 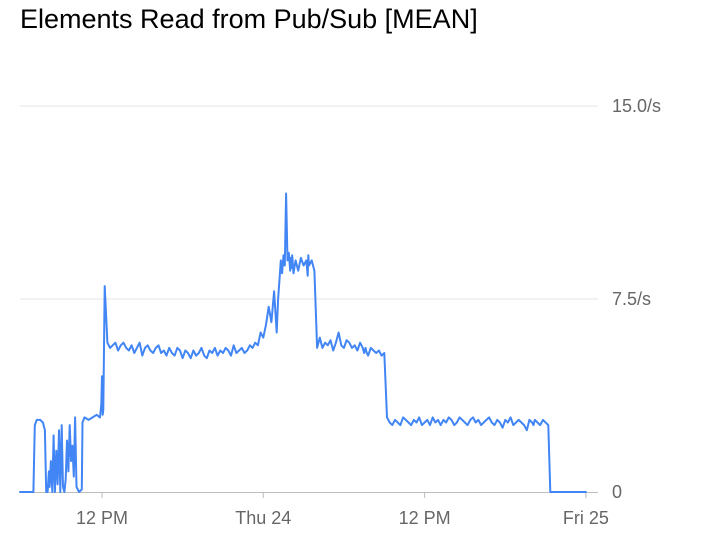 What do you see at coordinates (342, 518) in the screenshot?
I see `x-tick-labels: 12 PM Thu 24 12 PM Fri 25` at bounding box center [342, 518].